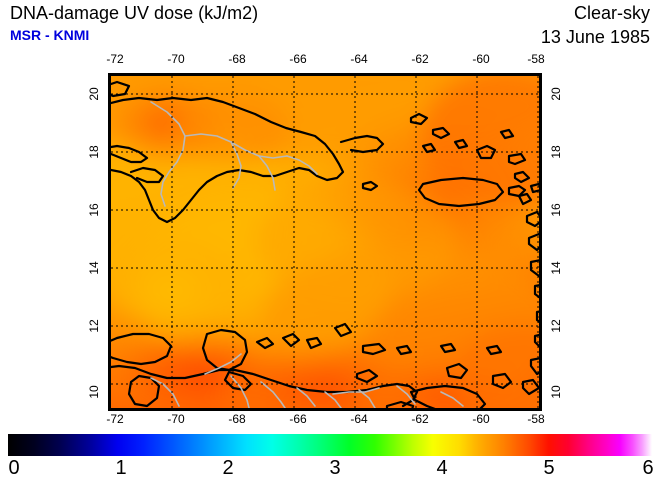  I want to click on xtick-bottom-1: -70, so click(176, 419).